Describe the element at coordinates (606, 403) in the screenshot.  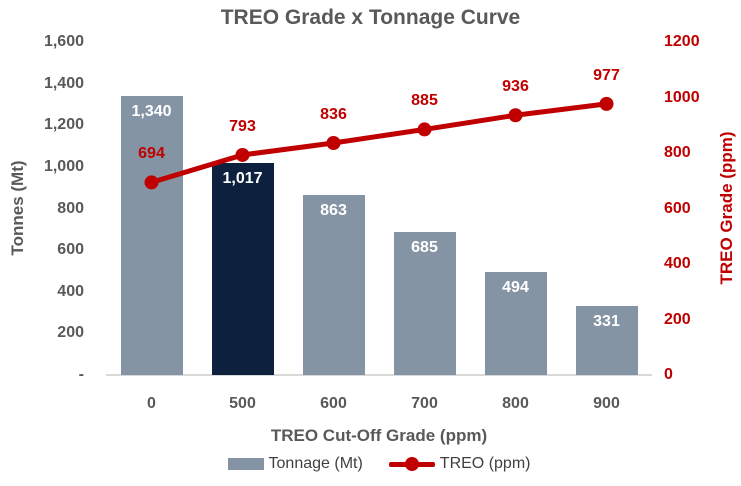
I see `x-axis-tick: 900` at that location.